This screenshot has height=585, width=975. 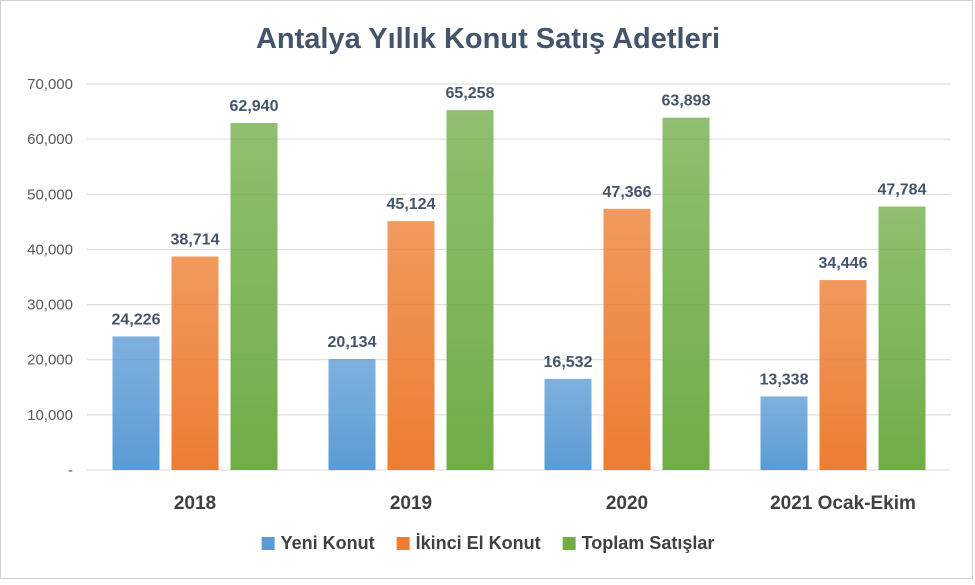 I want to click on x-axis-ticks: 2018 2019 2020 2021 Ocak-Ekim, so click(x=545, y=503).